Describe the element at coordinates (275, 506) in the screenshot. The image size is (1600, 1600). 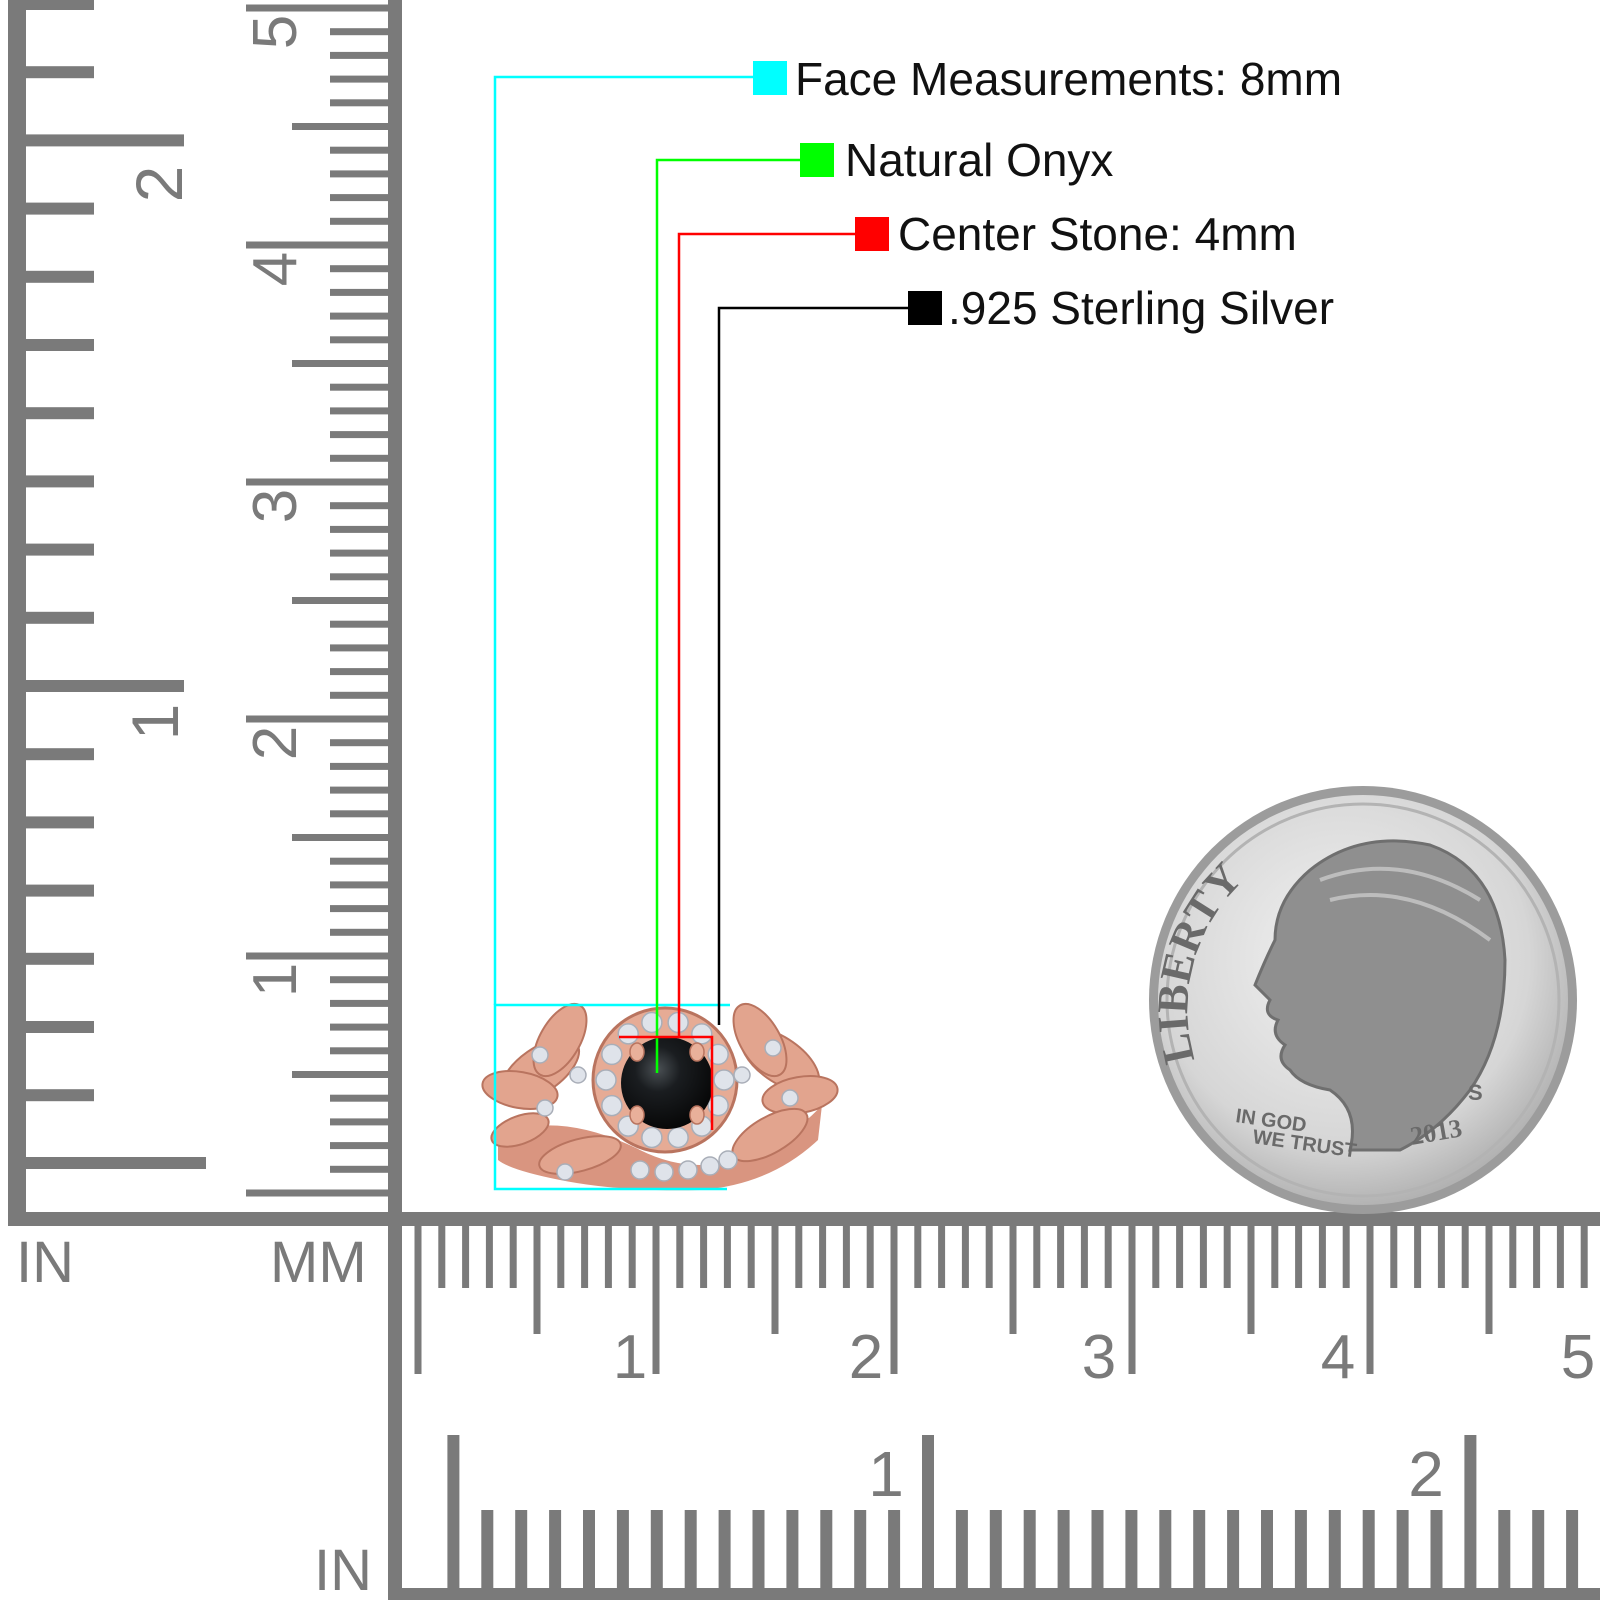
I see `vertical-cm-label-3: 3` at that location.